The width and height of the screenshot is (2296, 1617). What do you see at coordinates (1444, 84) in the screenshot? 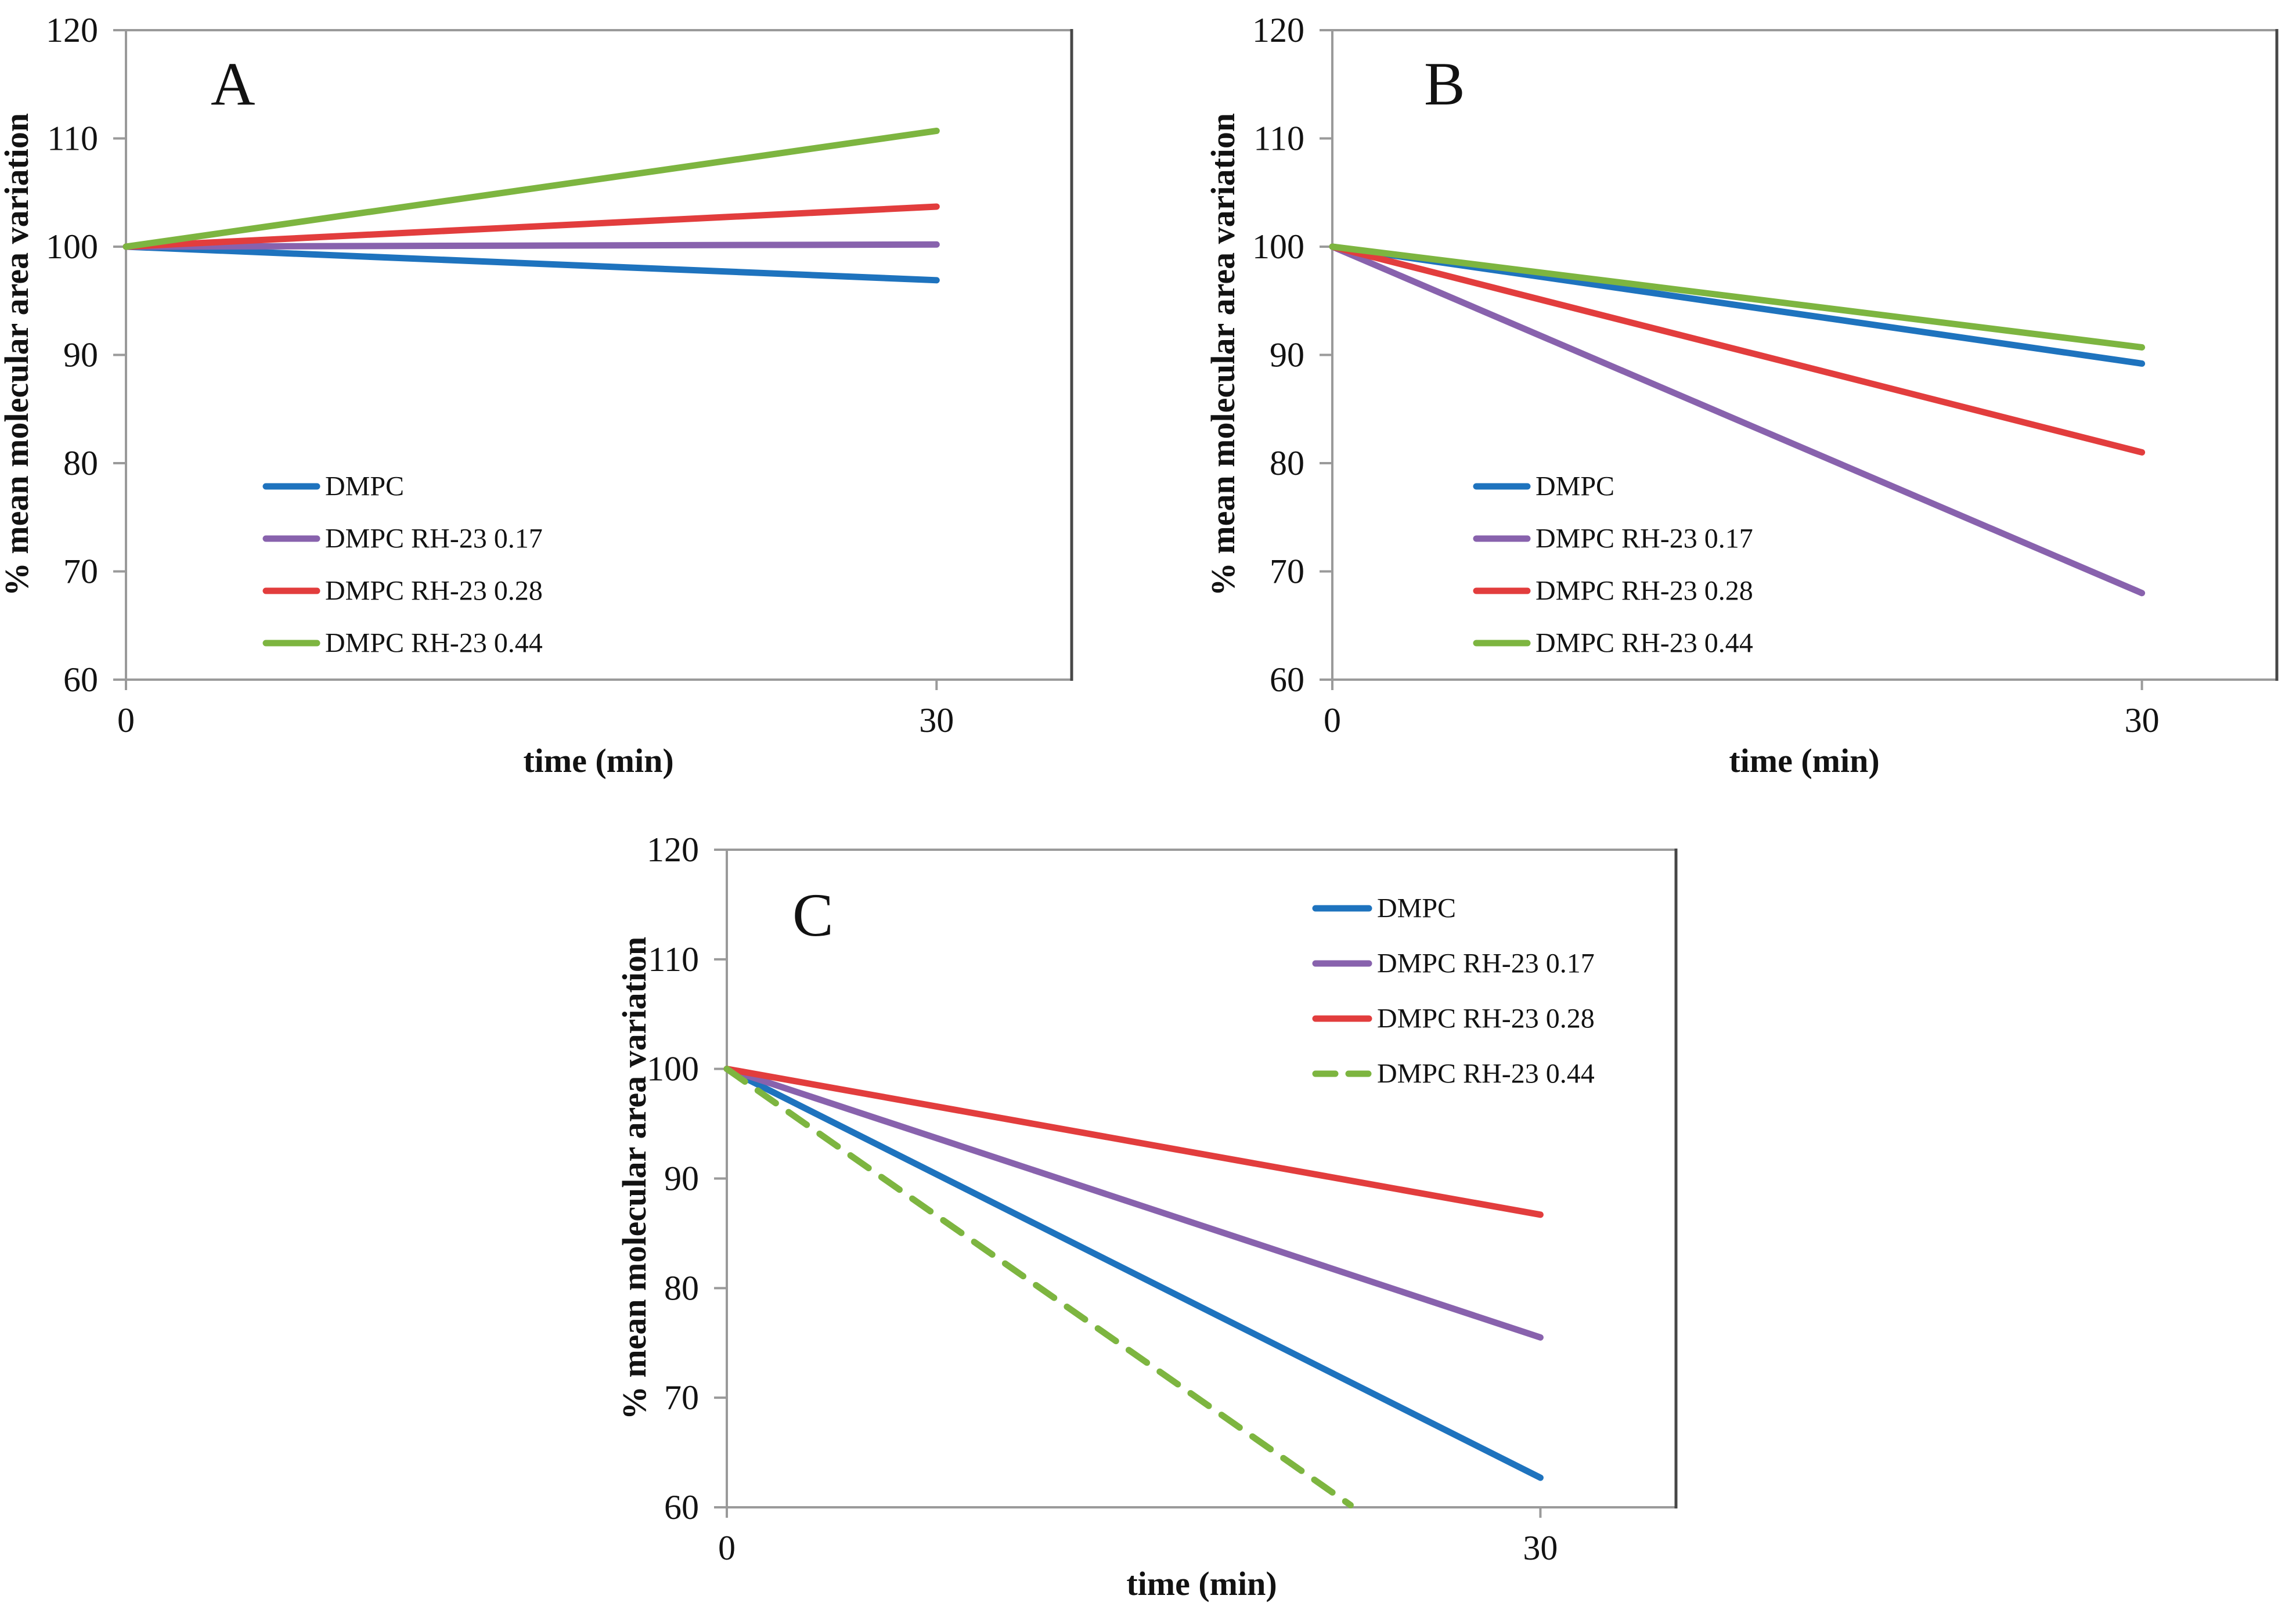
I see `panel-letter: B` at bounding box center [1444, 84].